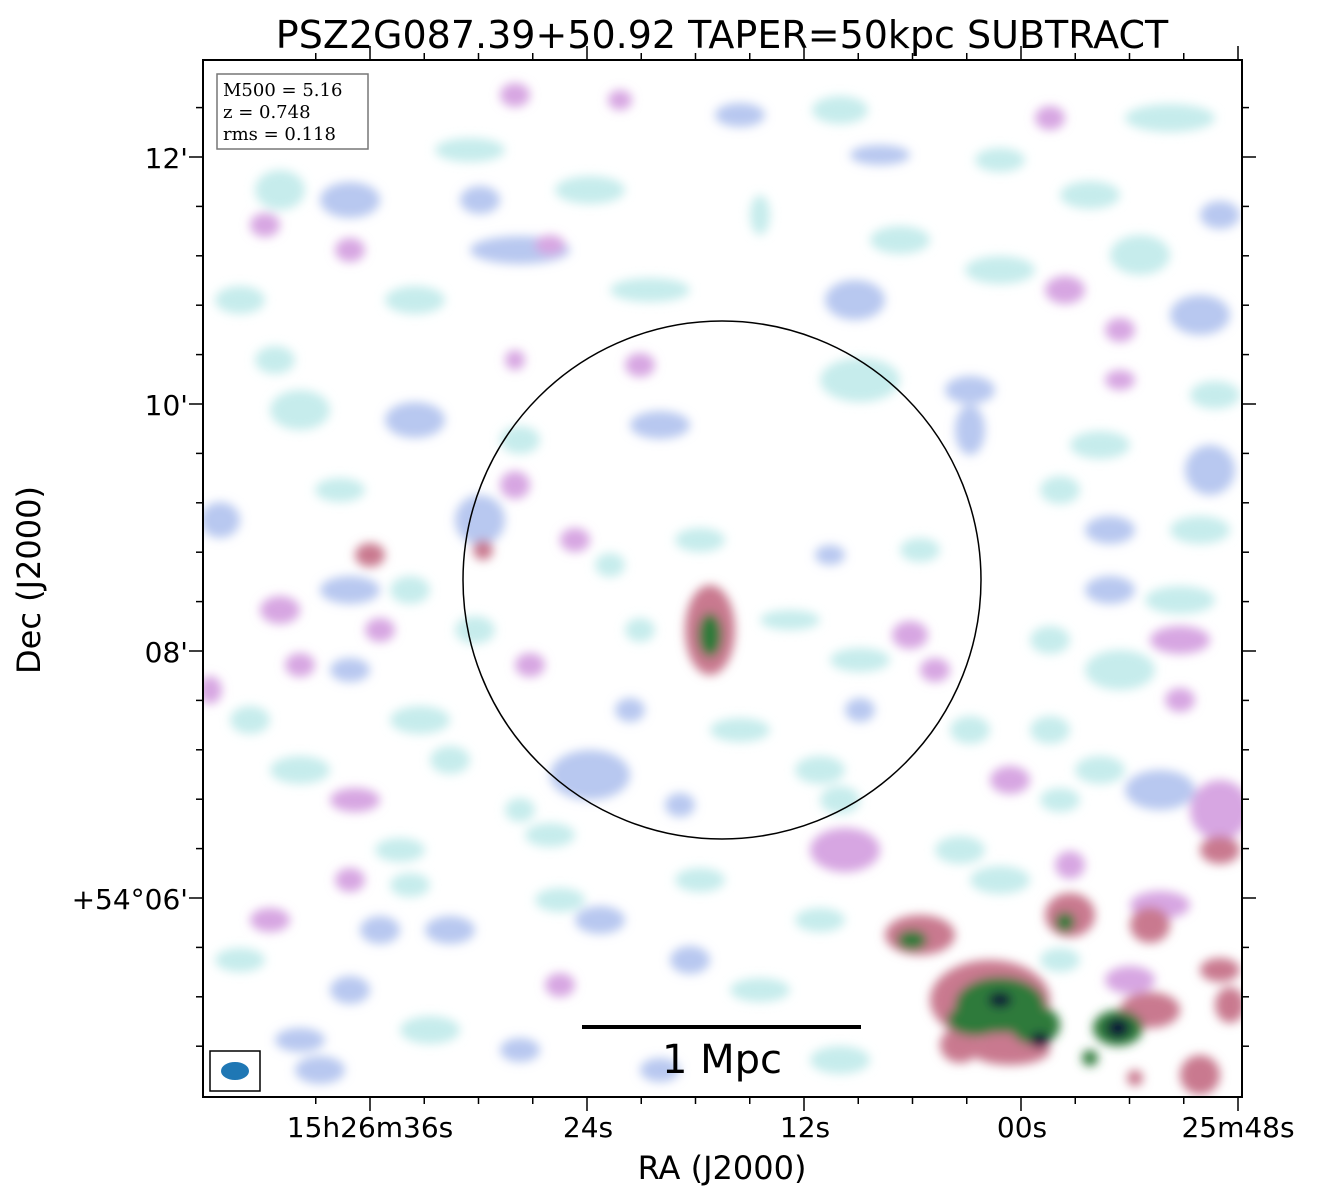  I want to click on x-axis-label: RA (J2000), so click(722, 1168).